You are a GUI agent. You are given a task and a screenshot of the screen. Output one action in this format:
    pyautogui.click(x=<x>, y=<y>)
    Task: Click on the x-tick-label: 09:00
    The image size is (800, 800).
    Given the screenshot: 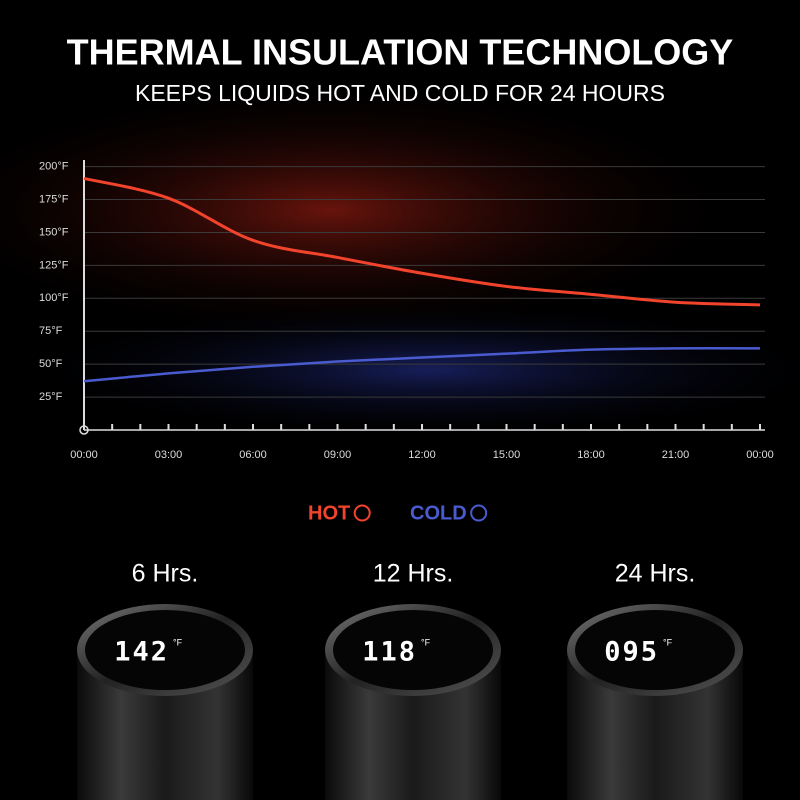 What is the action you would take?
    pyautogui.click(x=338, y=455)
    